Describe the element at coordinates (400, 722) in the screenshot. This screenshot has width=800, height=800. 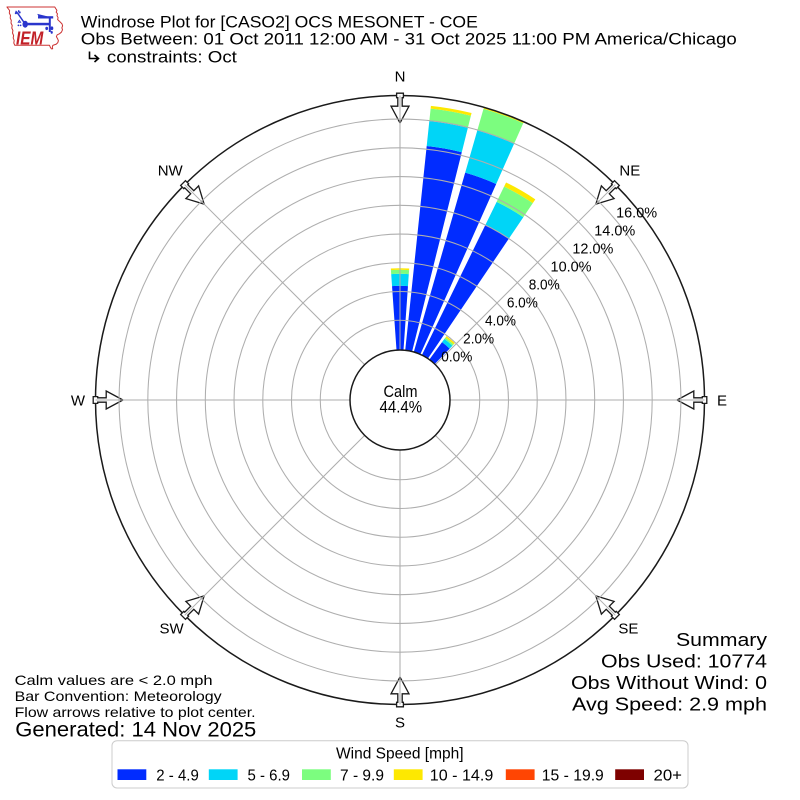
I see `svg-text: S` at that location.